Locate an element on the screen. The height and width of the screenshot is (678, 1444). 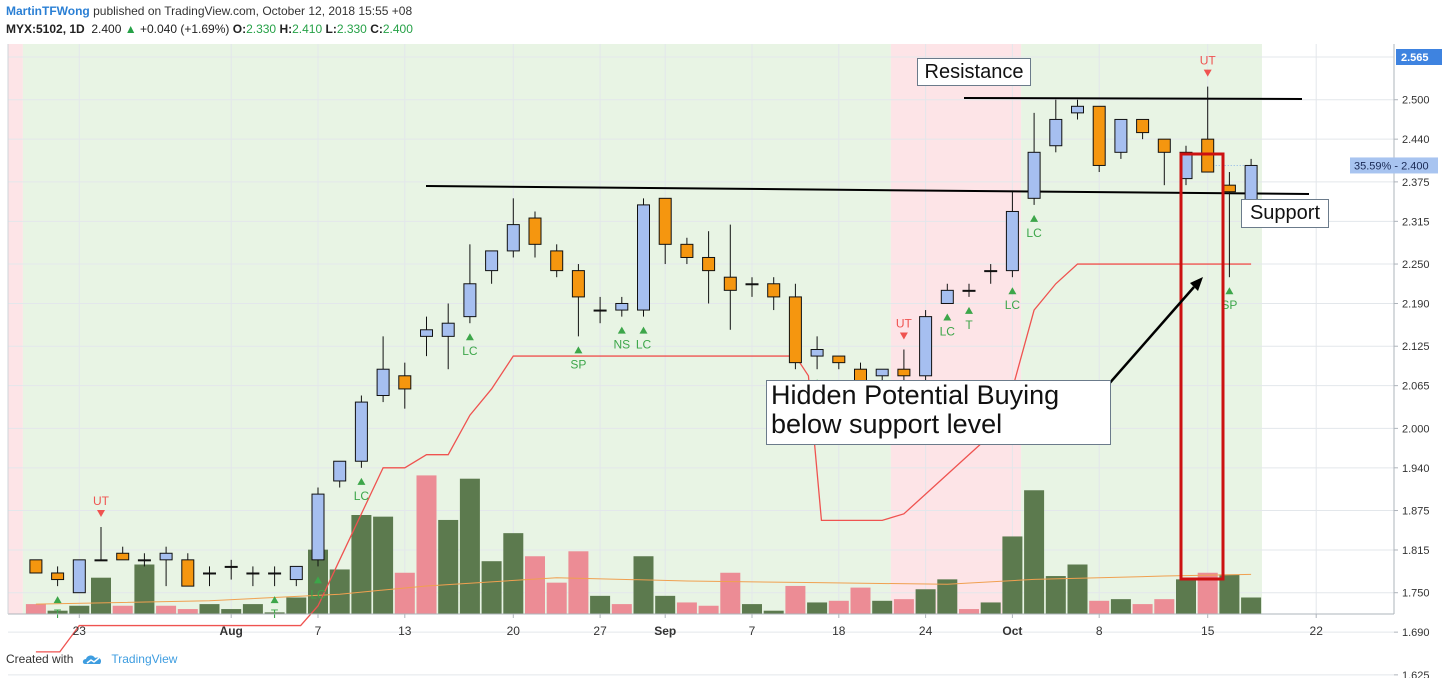
y-tick-label: 2.565 is located at coordinates (1415, 58).